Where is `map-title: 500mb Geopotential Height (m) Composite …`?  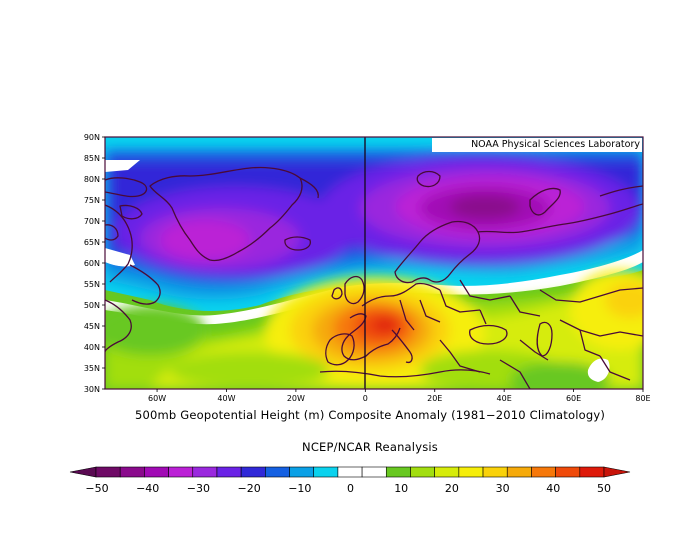
map-title: 500mb Geopotential Height (m) Composite … is located at coordinates (370, 415).